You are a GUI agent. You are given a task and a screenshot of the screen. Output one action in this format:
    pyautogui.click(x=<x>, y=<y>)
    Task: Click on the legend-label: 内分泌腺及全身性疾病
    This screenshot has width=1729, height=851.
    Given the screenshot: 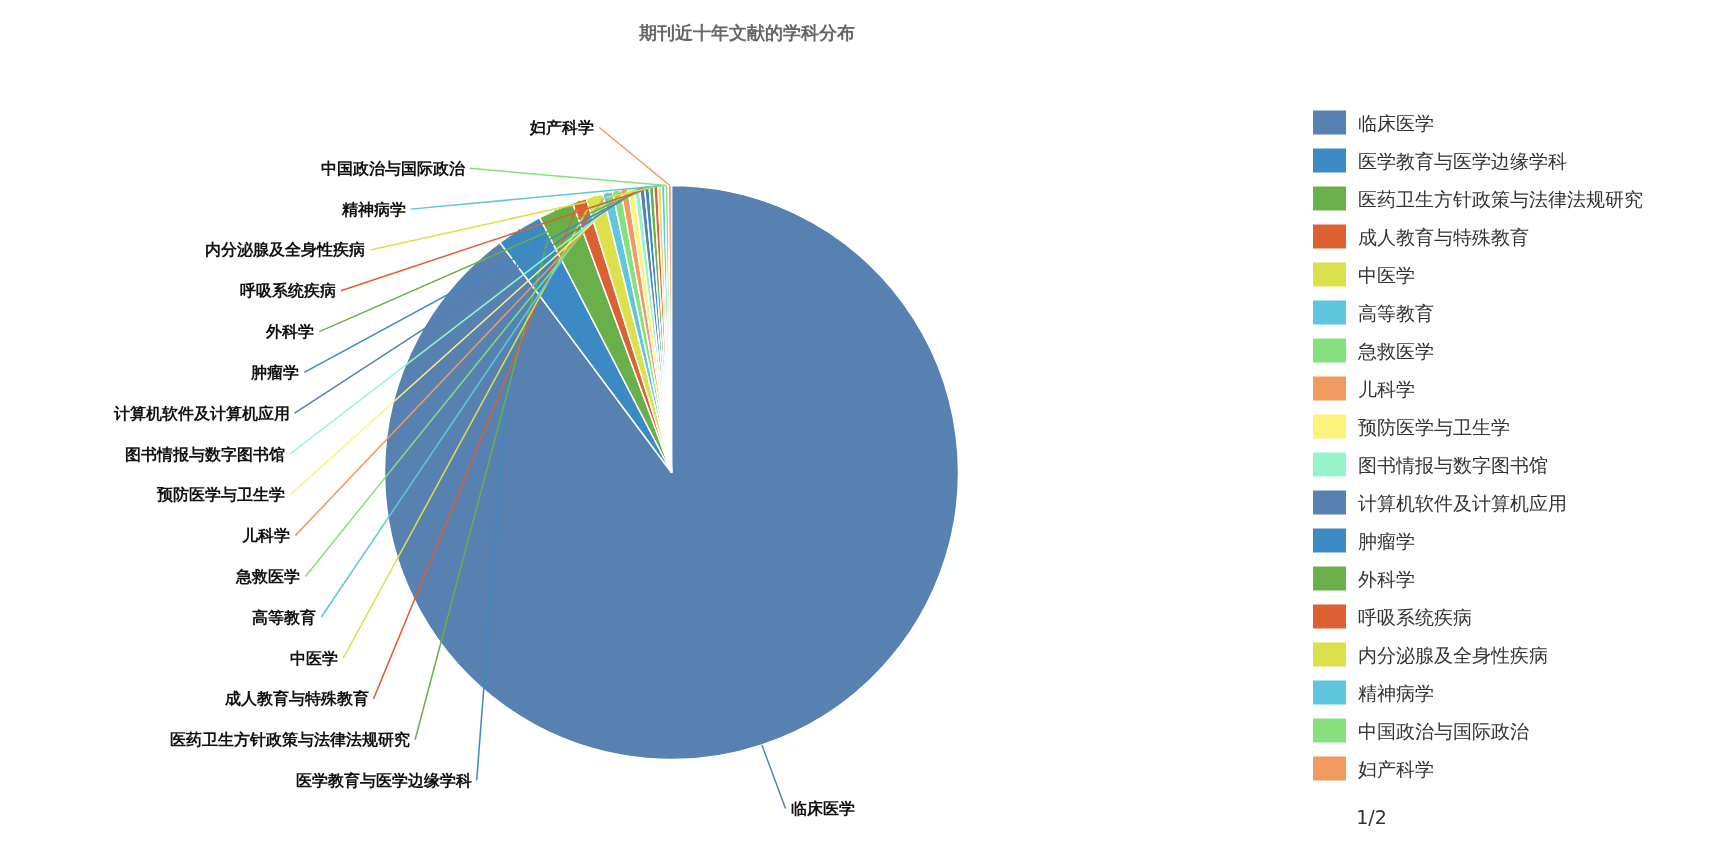 What is the action you would take?
    pyautogui.click(x=1452, y=654)
    